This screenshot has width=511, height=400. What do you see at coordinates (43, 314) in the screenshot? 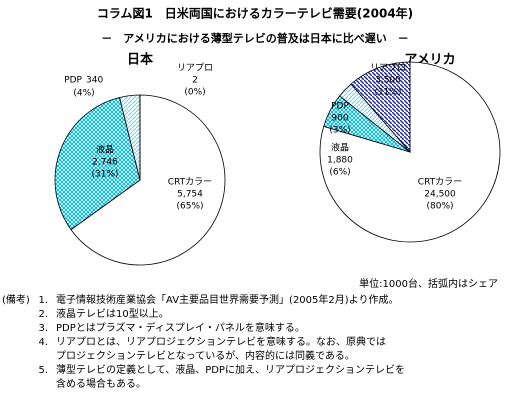
I see `note-number: 2.` at bounding box center [43, 314].